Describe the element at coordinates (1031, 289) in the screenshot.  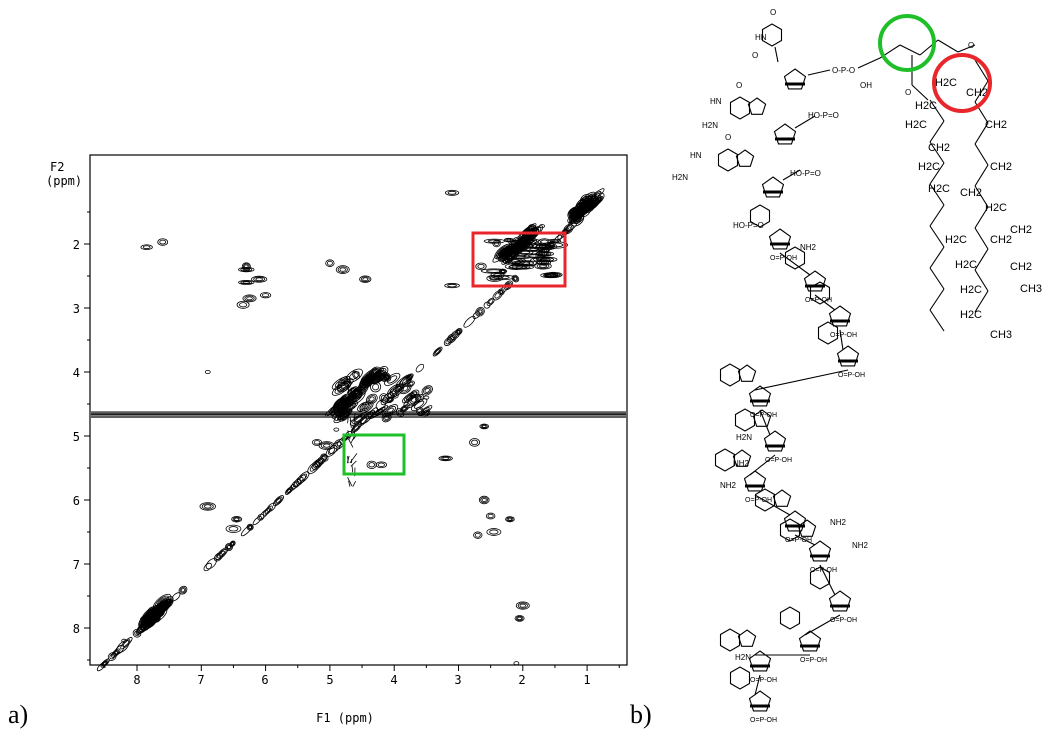
I see `lipid-label: CH3` at that location.